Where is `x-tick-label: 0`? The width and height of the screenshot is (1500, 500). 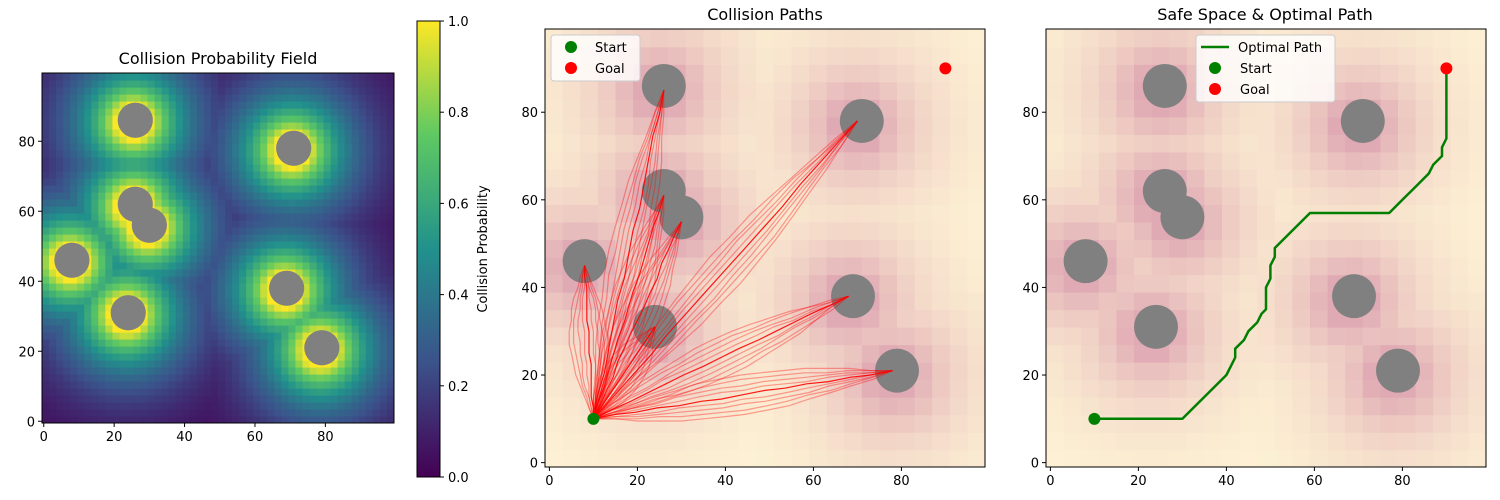 x-tick-label: 0 is located at coordinates (1050, 481).